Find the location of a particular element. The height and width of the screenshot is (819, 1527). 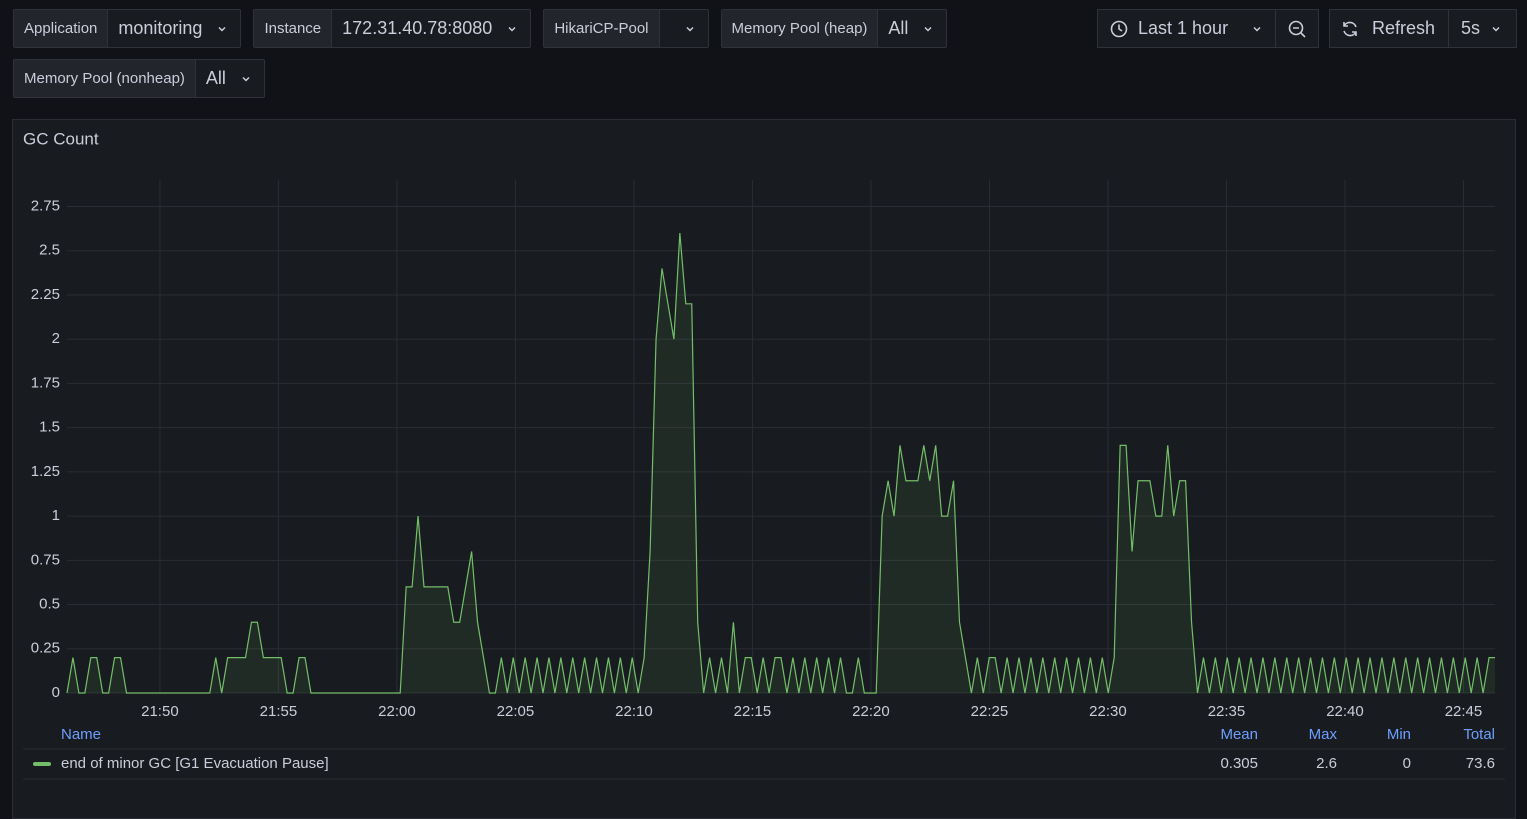

time-range: Last 1 hour is located at coordinates (1187, 28).